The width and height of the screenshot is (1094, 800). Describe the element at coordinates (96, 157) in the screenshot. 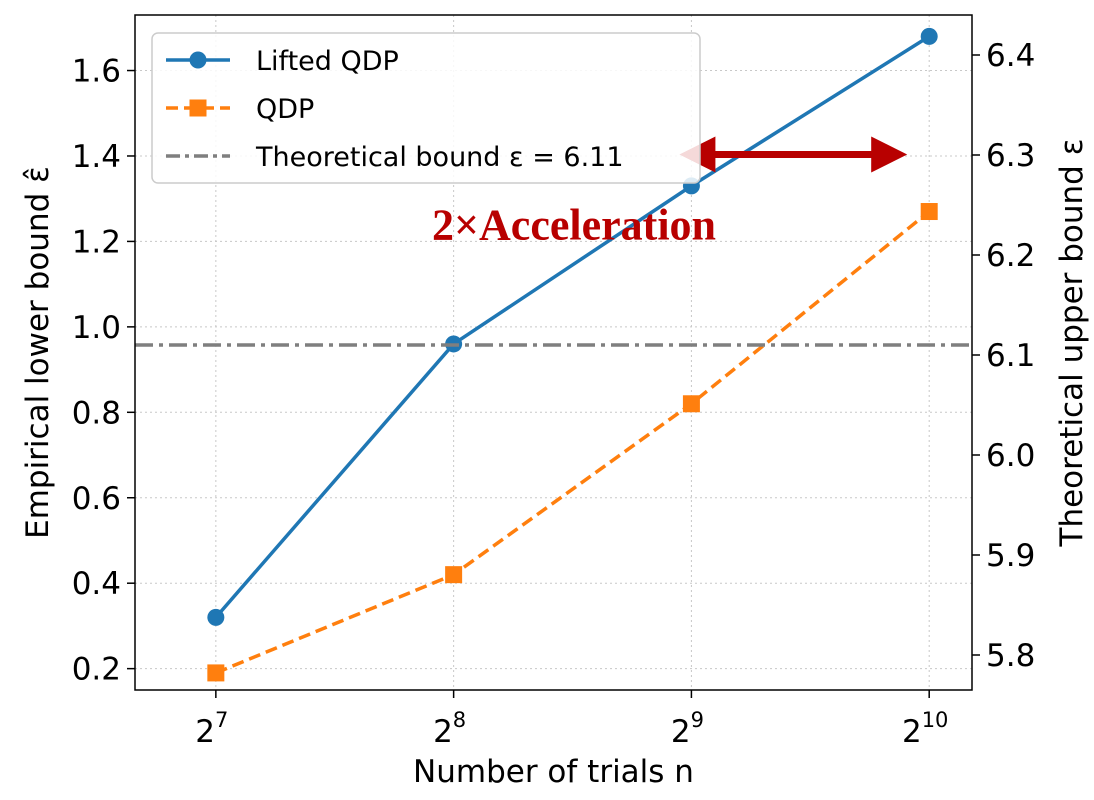

I see `y-tick-label-left: 1.4` at that location.